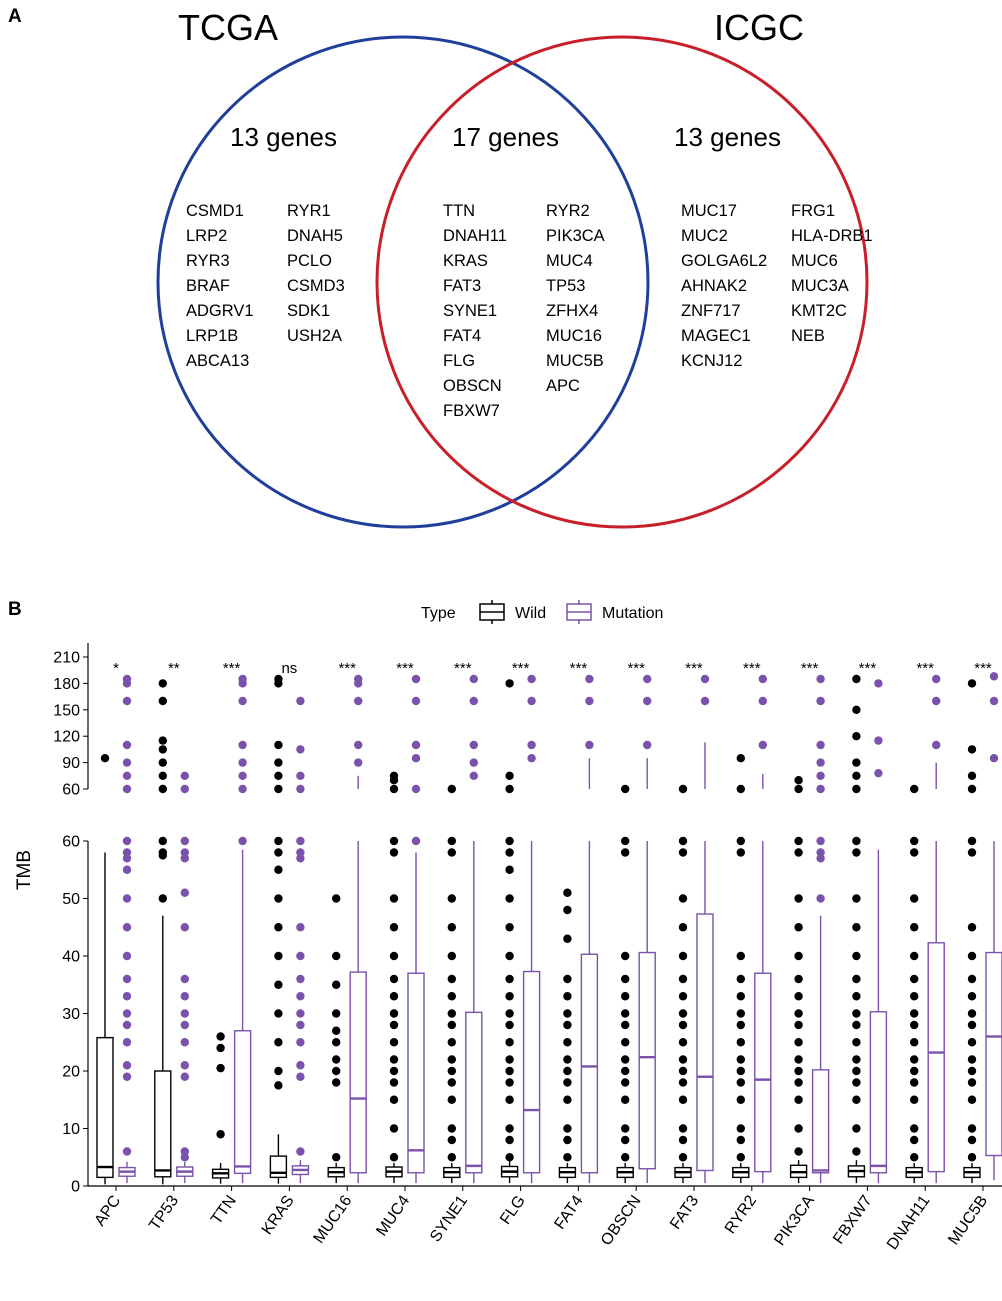  I want to click on icgc-title: ICGC, so click(759, 27).